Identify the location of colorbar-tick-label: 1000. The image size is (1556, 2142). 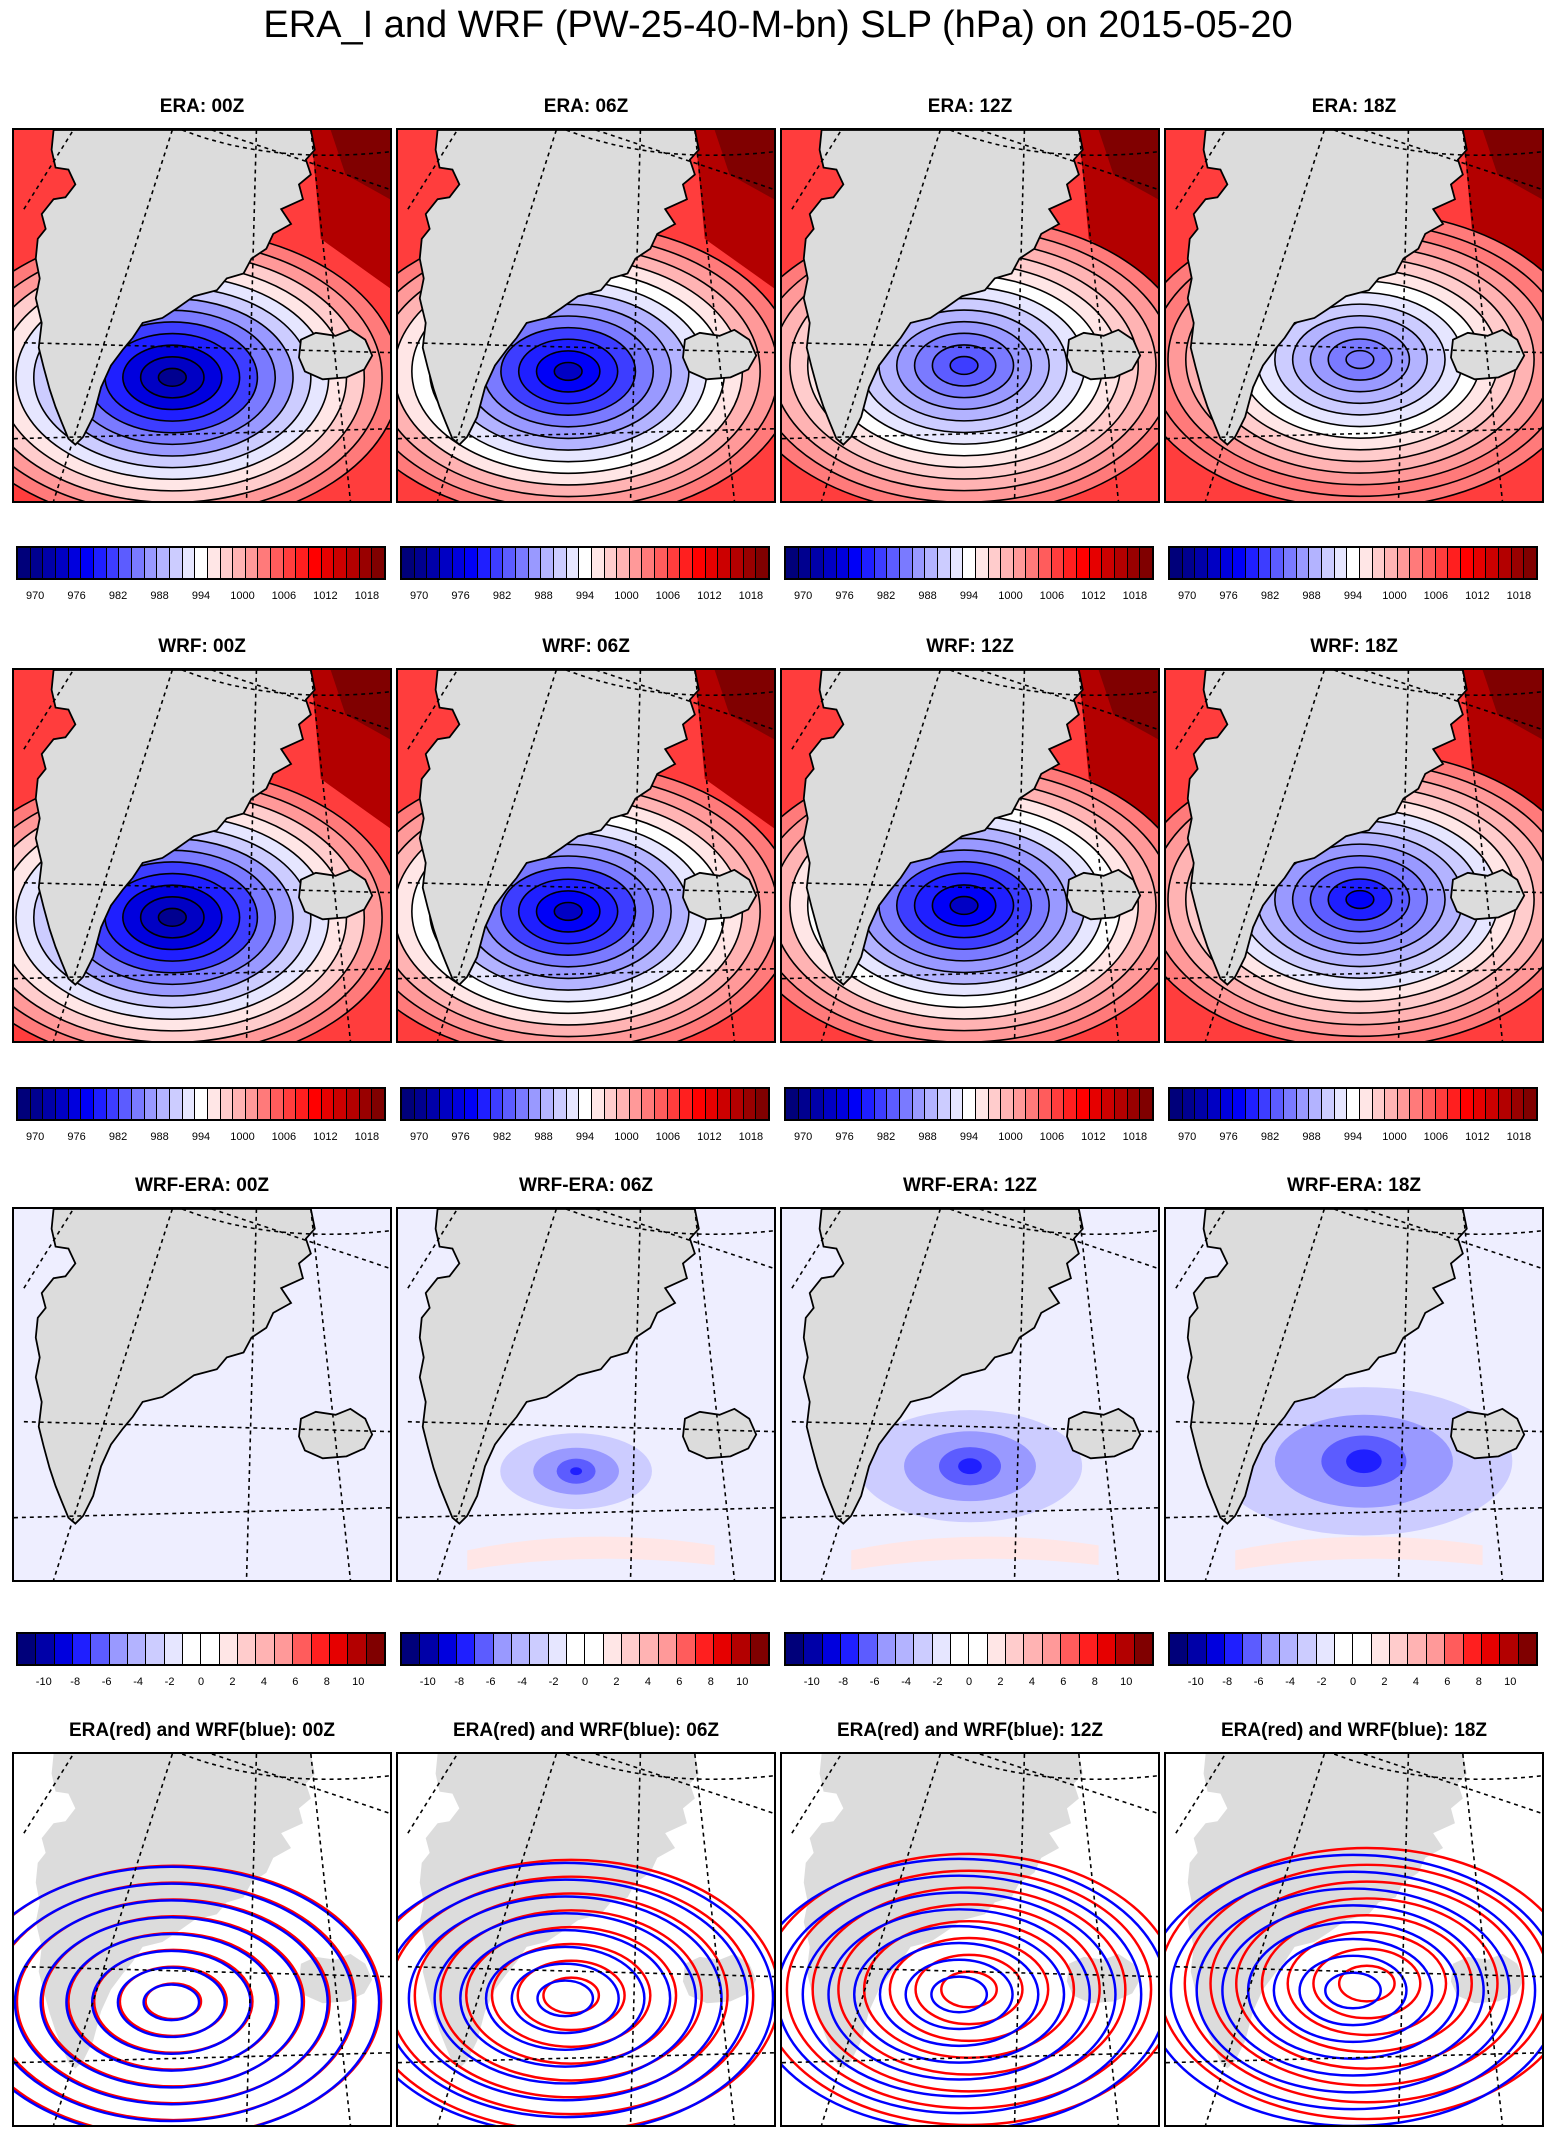
(626, 596).